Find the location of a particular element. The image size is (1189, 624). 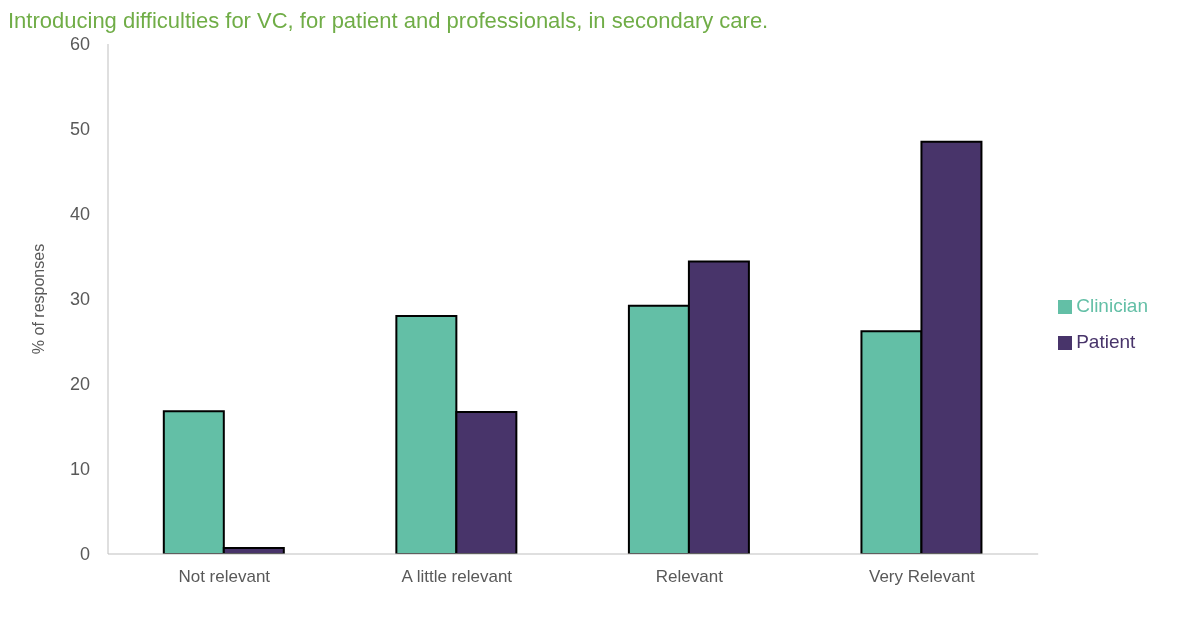

y-tick-label: 0 is located at coordinates (84, 554).